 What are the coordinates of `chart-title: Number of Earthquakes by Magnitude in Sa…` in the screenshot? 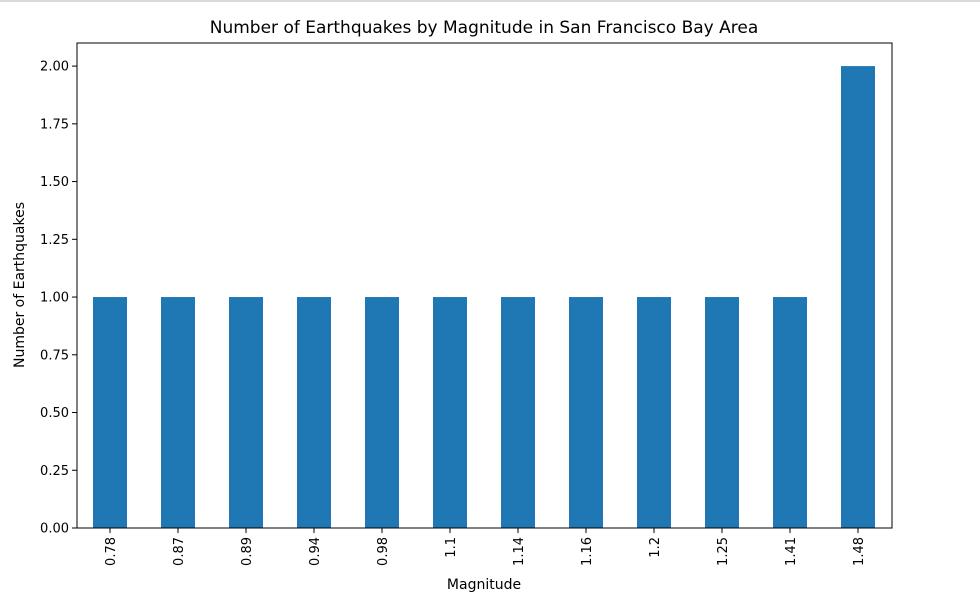 It's located at (484, 28).